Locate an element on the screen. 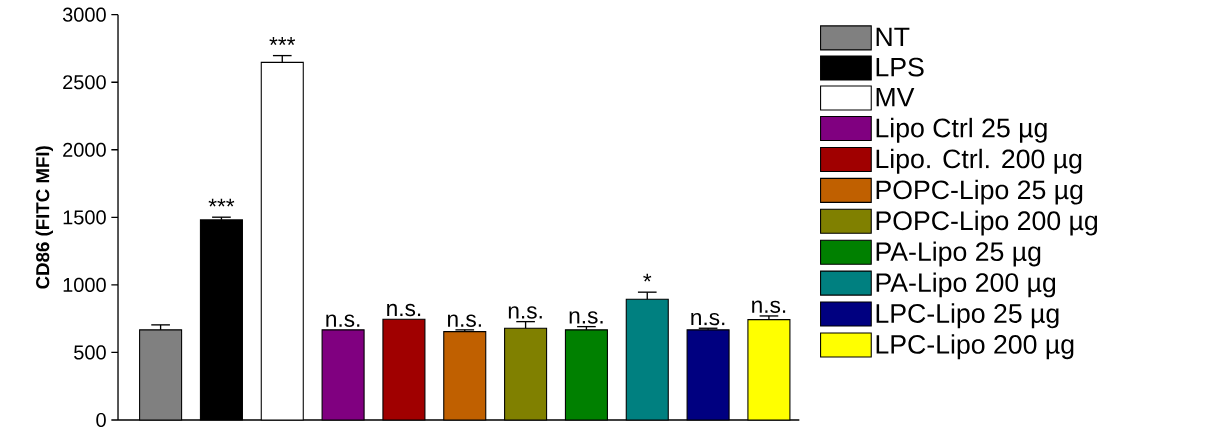 Image resolution: width=1212 pixels, height=431 pixels. y-tick-label: 0 is located at coordinates (101, 420).